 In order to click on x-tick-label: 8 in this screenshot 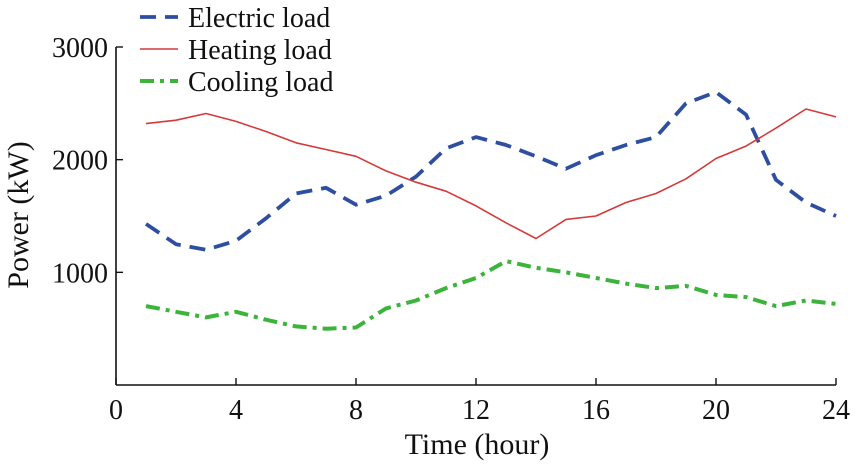, I will do `click(356, 410)`.